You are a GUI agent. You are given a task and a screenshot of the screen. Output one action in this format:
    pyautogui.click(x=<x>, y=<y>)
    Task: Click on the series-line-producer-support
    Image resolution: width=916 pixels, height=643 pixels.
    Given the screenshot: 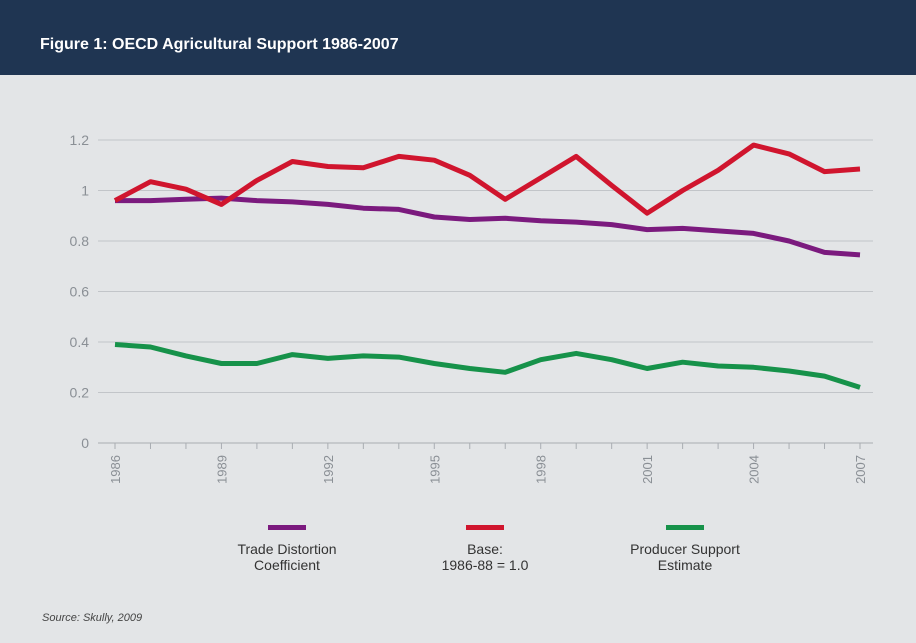 What is the action you would take?
    pyautogui.click(x=487, y=366)
    